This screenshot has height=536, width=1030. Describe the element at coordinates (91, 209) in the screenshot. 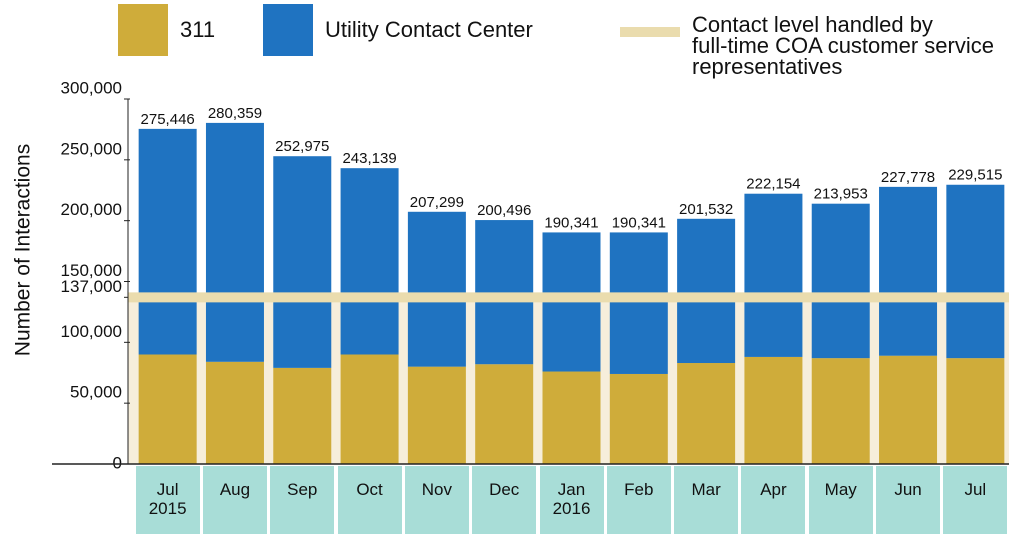

I see `y-tick-label: 200,000` at that location.